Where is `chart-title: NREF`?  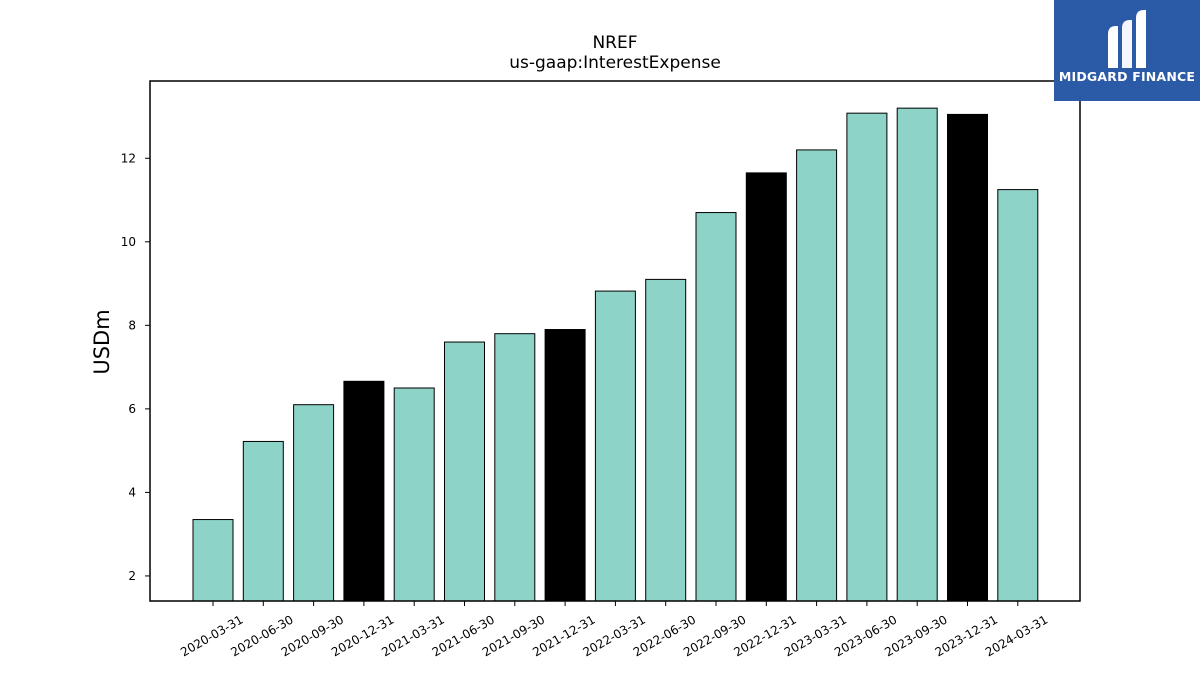 chart-title: NREF is located at coordinates (614, 43).